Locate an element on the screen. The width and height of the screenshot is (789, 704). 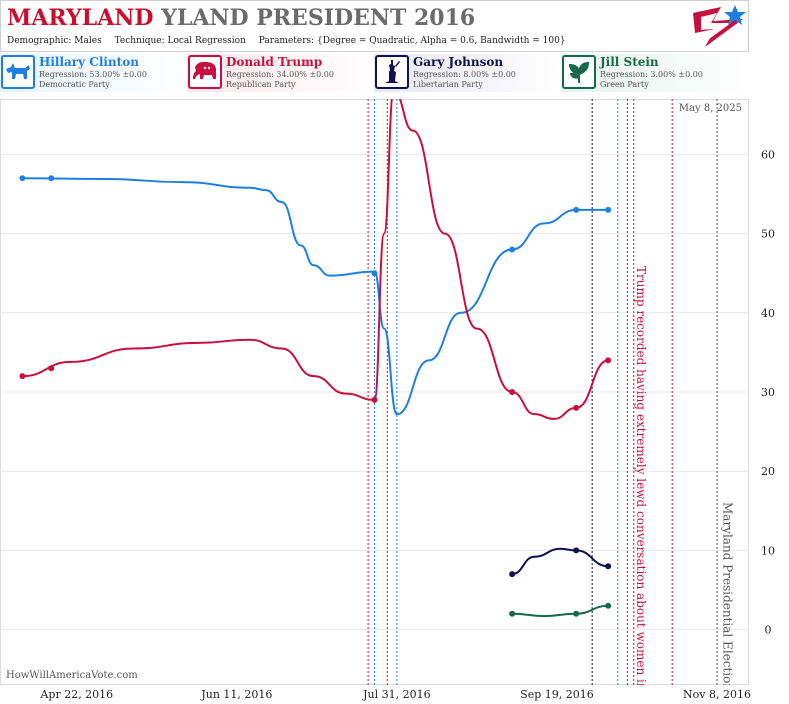
candidate-name: Gary Johnson is located at coordinates (458, 62).